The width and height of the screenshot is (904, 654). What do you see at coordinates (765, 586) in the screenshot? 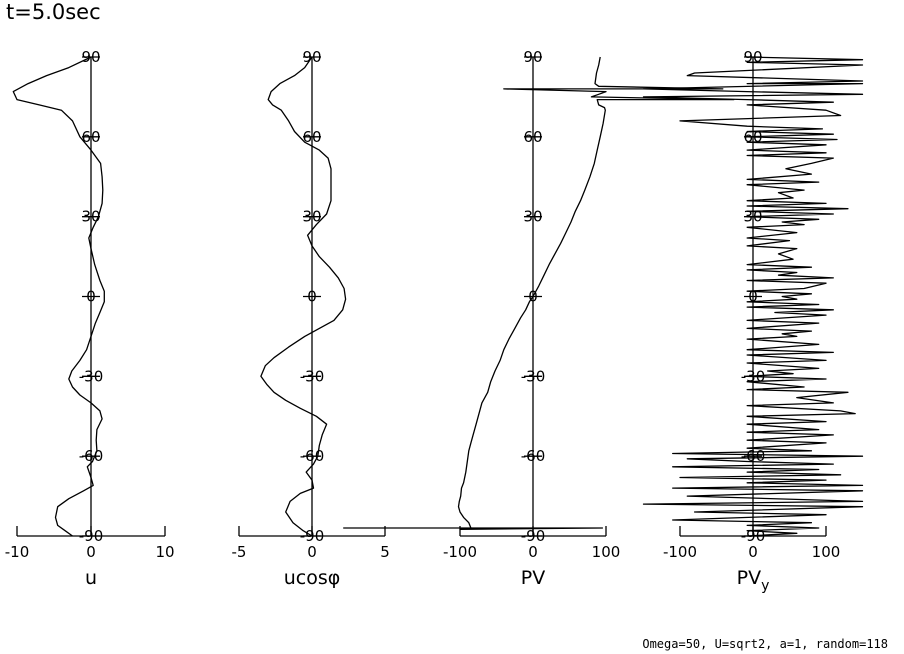
I see `x-axis-label-subscript: y` at bounding box center [765, 586].